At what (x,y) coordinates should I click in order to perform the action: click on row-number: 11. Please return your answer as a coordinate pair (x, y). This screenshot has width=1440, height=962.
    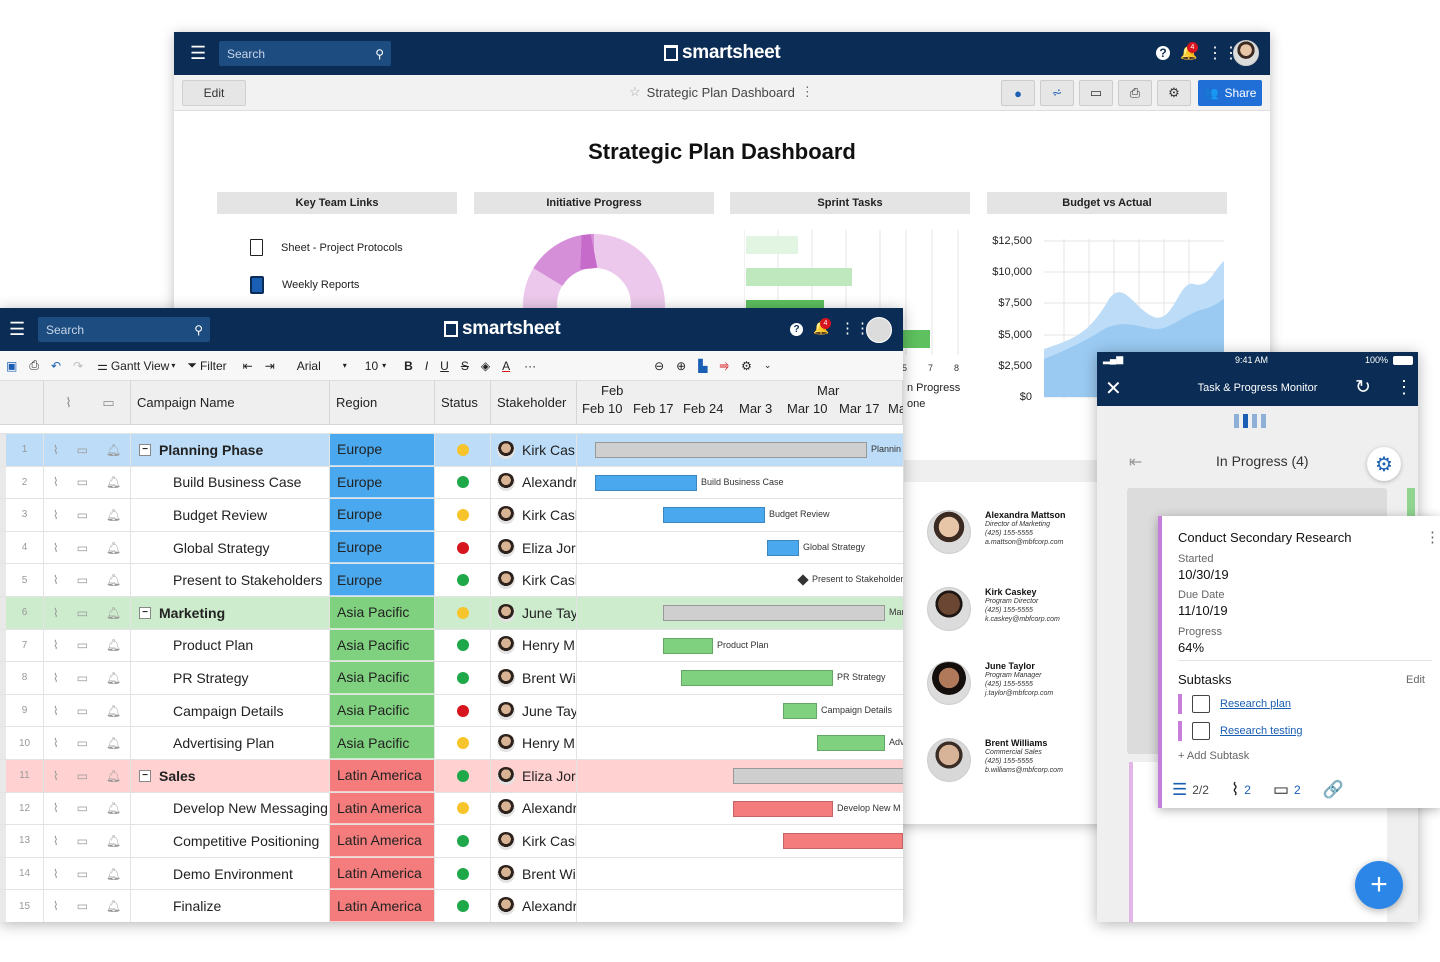
    Looking at the image, I should click on (22, 776).